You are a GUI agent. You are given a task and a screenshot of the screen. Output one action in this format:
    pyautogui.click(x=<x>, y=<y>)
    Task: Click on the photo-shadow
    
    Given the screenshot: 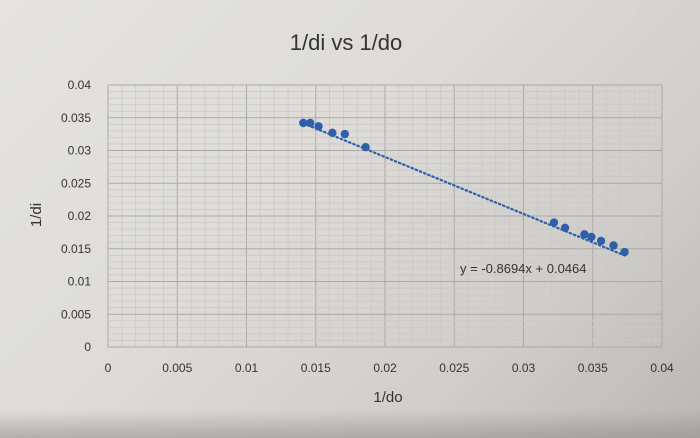 What is the action you would take?
    pyautogui.click(x=350, y=424)
    